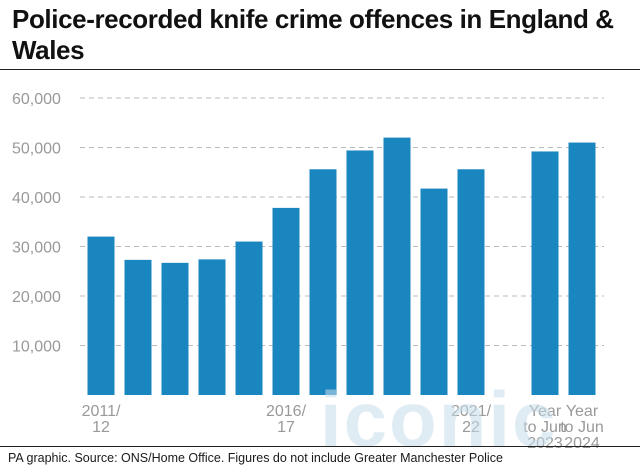 The height and width of the screenshot is (475, 640). What do you see at coordinates (101, 427) in the screenshot?
I see `x-tick-label-line: 12` at bounding box center [101, 427].